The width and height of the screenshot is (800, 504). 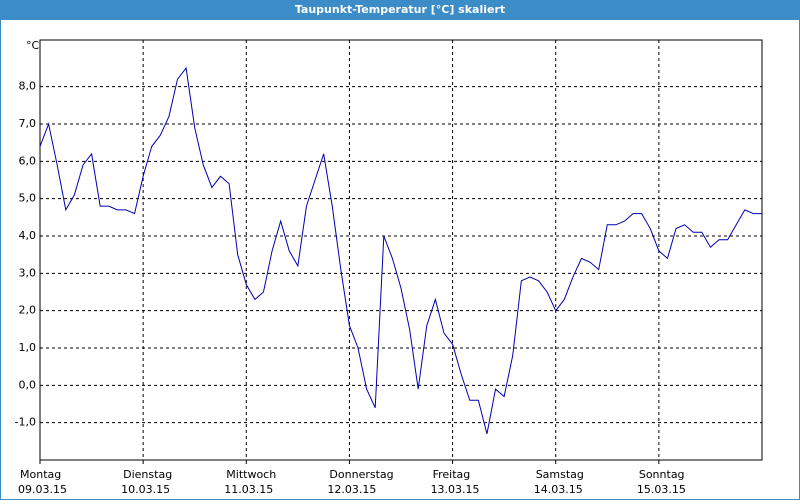 I want to click on x-tick-date: 09.03.15, so click(x=42, y=489).